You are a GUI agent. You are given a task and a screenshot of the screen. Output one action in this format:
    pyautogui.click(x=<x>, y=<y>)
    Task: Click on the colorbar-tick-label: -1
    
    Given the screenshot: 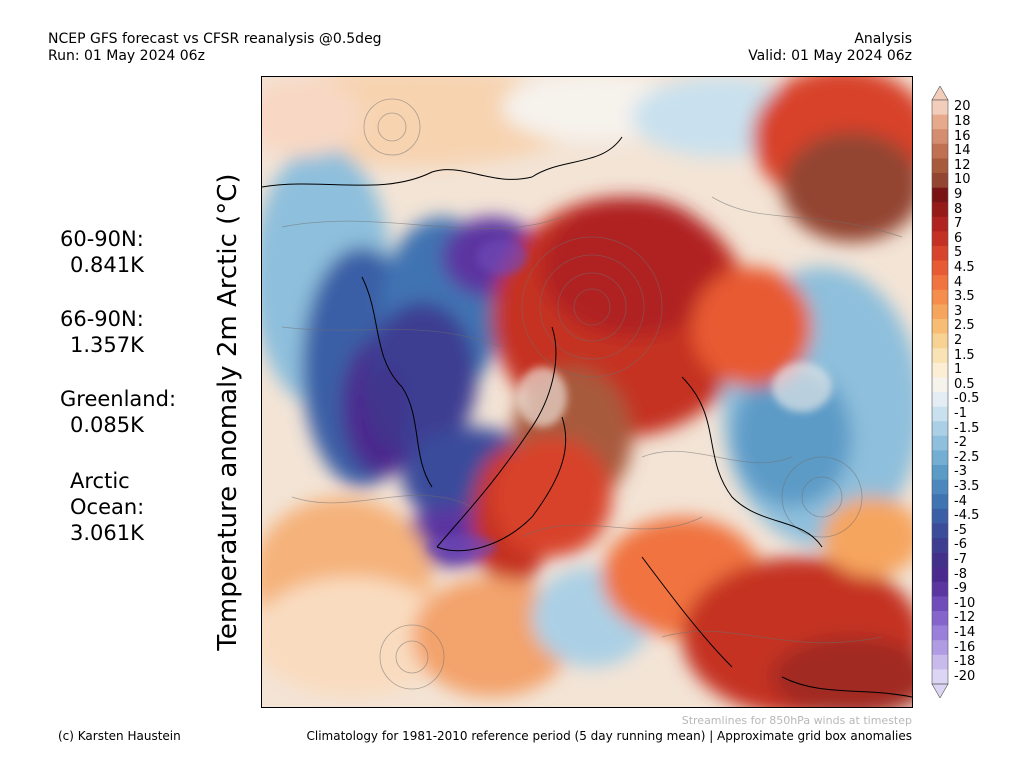 What is the action you would take?
    pyautogui.click(x=960, y=413)
    